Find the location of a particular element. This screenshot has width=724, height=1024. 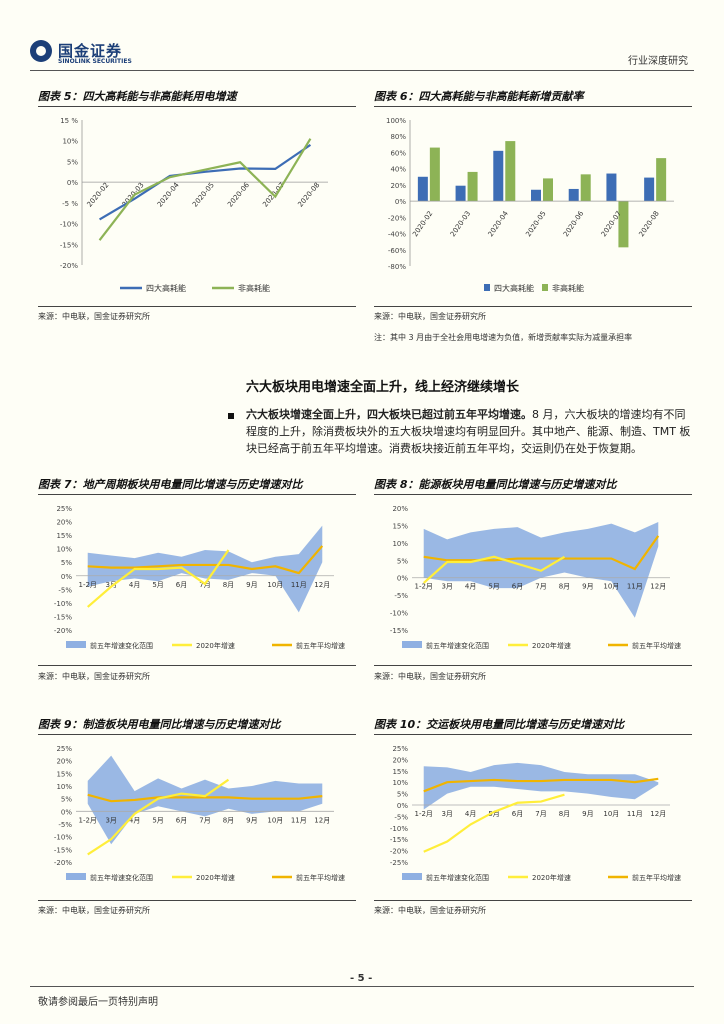

fig7-xtick-label: 8月 is located at coordinates (228, 585).